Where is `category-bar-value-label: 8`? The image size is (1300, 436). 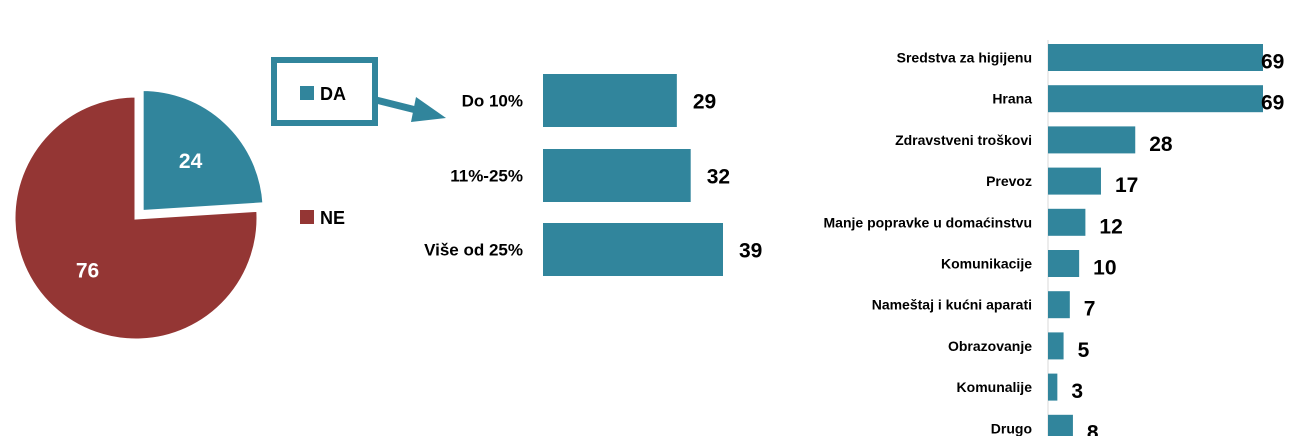
category-bar-value-label: 8 is located at coordinates (1093, 428).